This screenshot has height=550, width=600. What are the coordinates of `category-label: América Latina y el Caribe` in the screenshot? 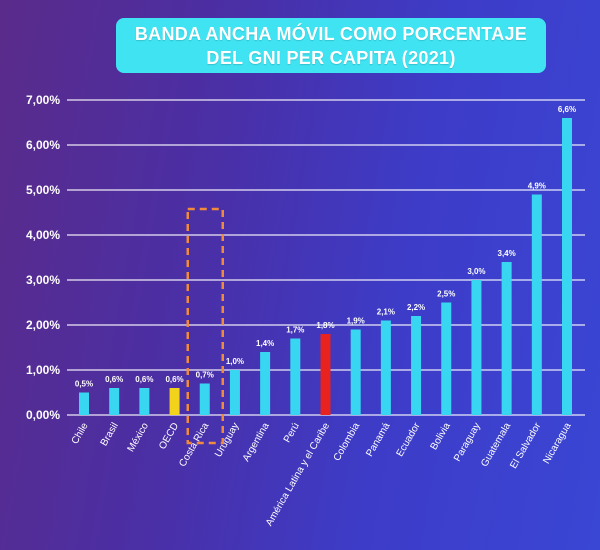 It's located at (298, 474).